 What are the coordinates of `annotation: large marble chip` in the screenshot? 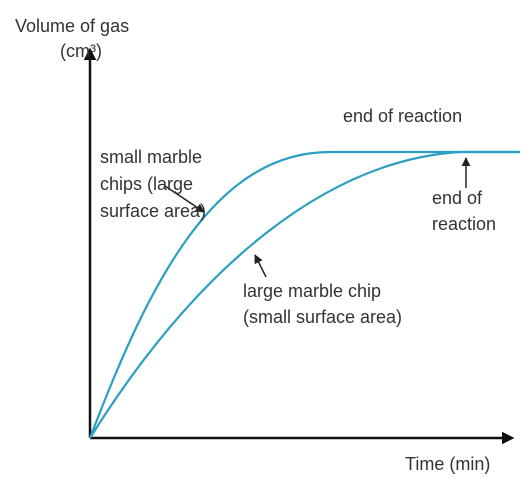 It's located at (312, 291).